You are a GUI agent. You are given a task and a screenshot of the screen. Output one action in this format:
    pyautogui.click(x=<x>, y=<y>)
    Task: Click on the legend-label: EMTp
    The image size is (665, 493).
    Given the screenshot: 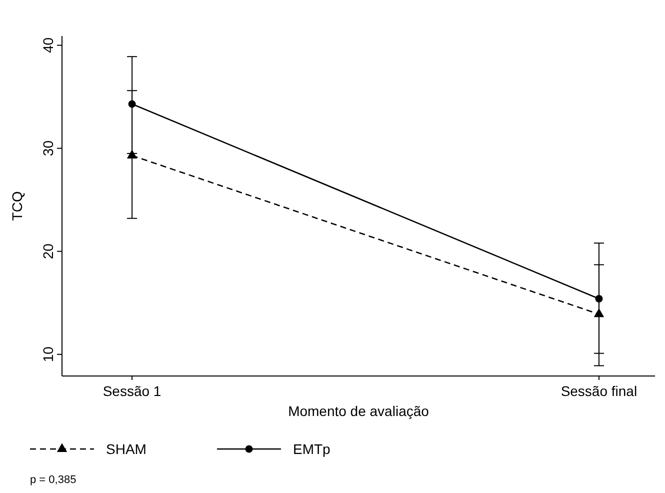 What is the action you would take?
    pyautogui.click(x=312, y=449)
    